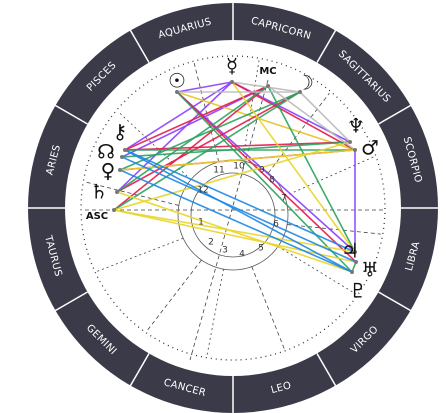 Image resolution: width=447 pixels, height=413 pixels. What do you see at coordinates (358, 291) in the screenshot?
I see `planet-glyph: ♇` at bounding box center [358, 291].